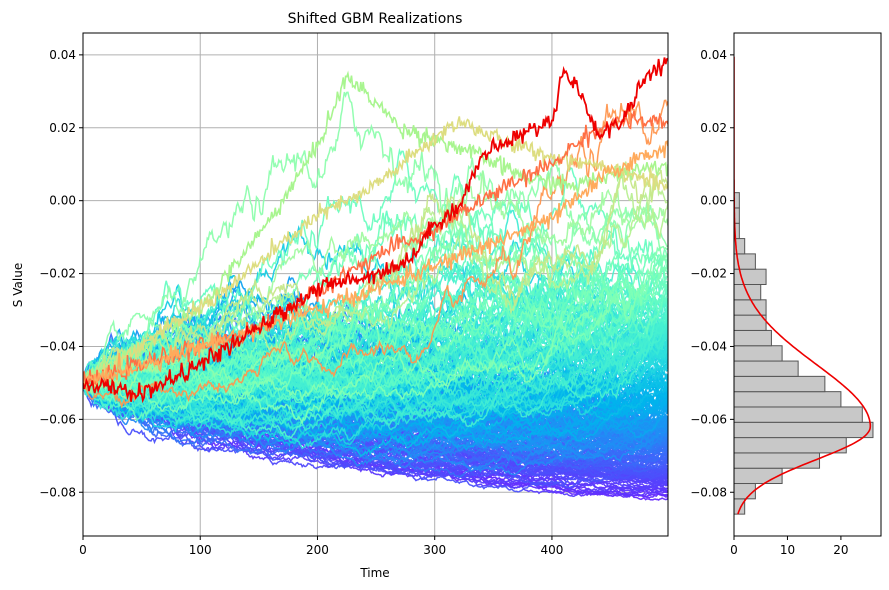 This screenshot has height=590, width=889. What do you see at coordinates (57, 346) in the screenshot?
I see `y-tick-label: −0.04` at bounding box center [57, 346].